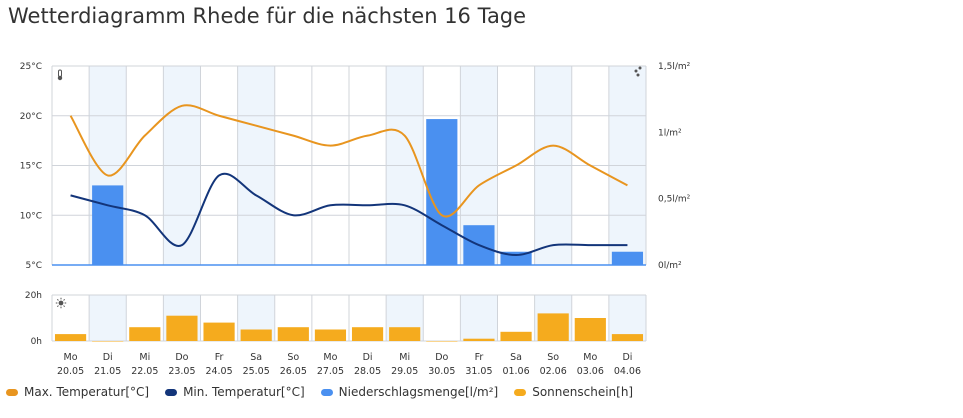 The image size is (963, 418). Describe the element at coordinates (478, 371) in the screenshot. I see `x-tick-date: 31.05` at that location.